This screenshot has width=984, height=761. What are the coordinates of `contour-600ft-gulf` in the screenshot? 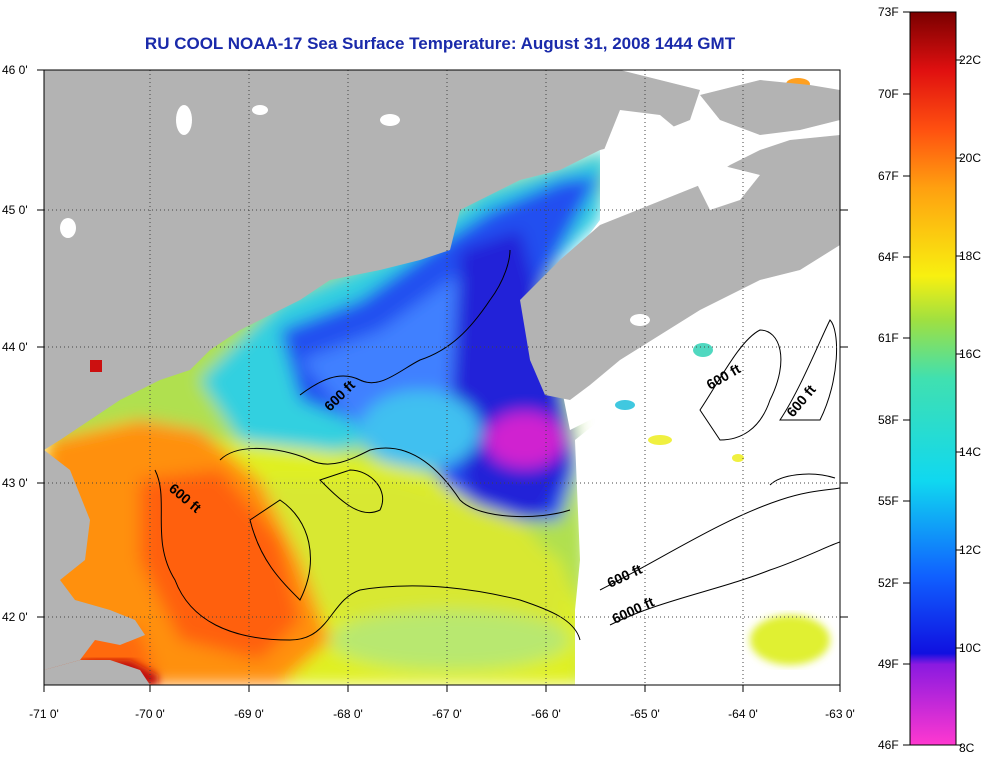 It's located at (395, 482).